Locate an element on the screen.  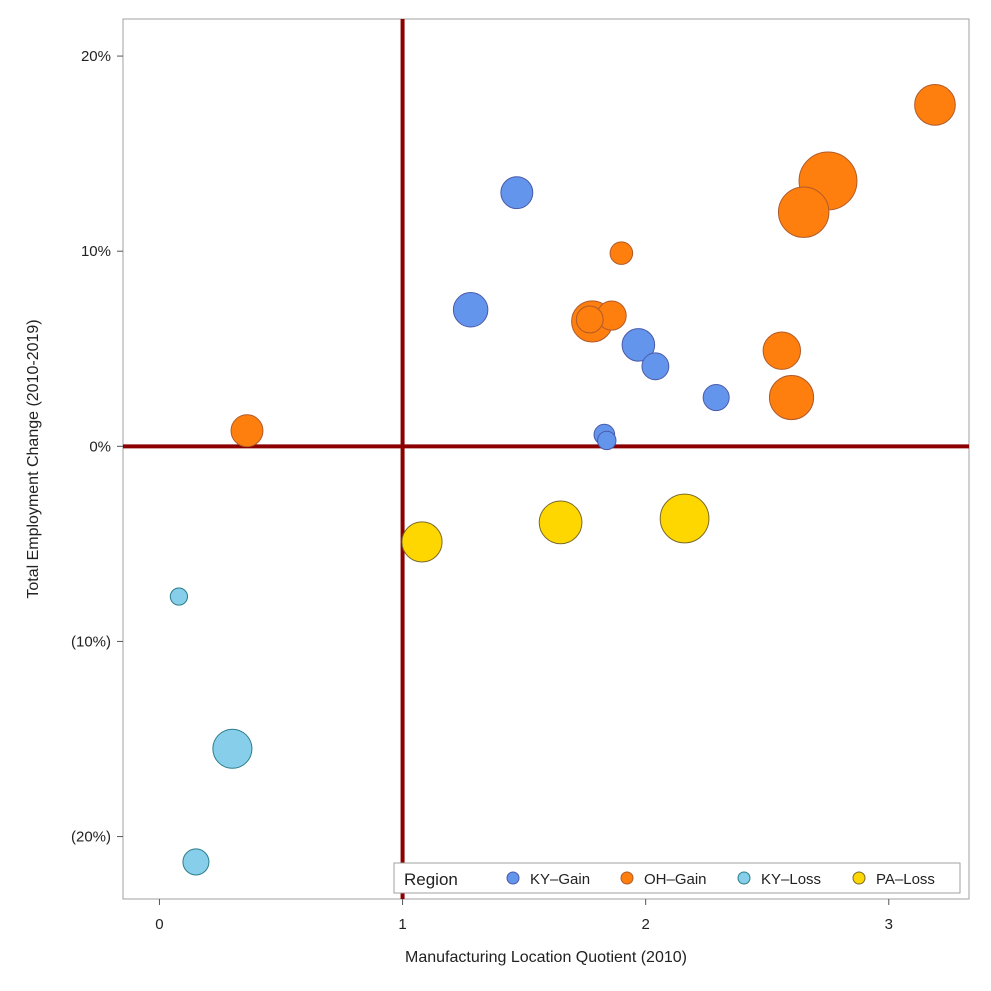
legend-box is located at coordinates (677, 878).